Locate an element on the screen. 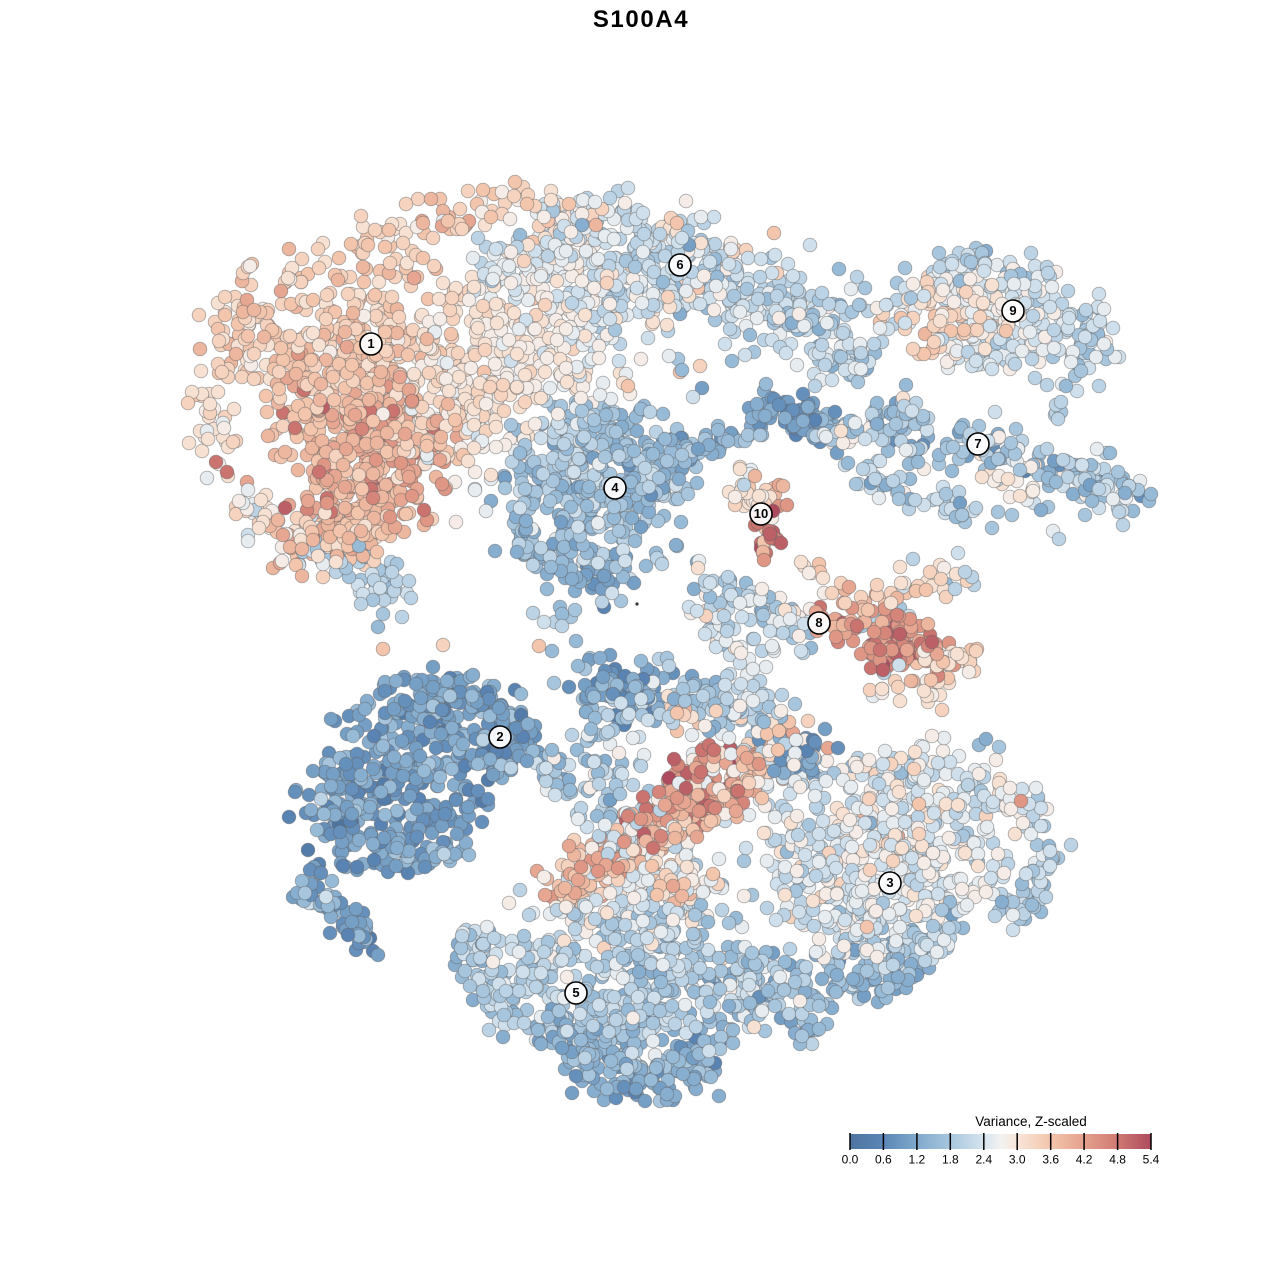 This screenshot has height=1280, width=1280. svg-text: S100A4 is located at coordinates (641, 19).